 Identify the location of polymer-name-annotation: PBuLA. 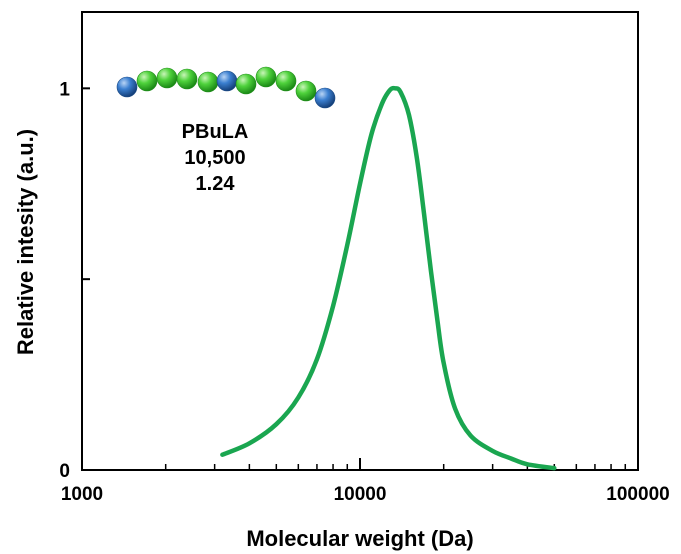
(215, 132).